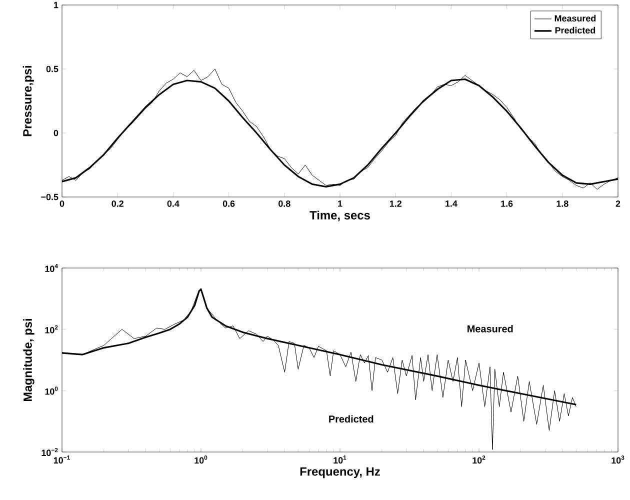  Describe the element at coordinates (62, 460) in the screenshot. I see `x-tick-label: 10$^{−1}$` at that location.